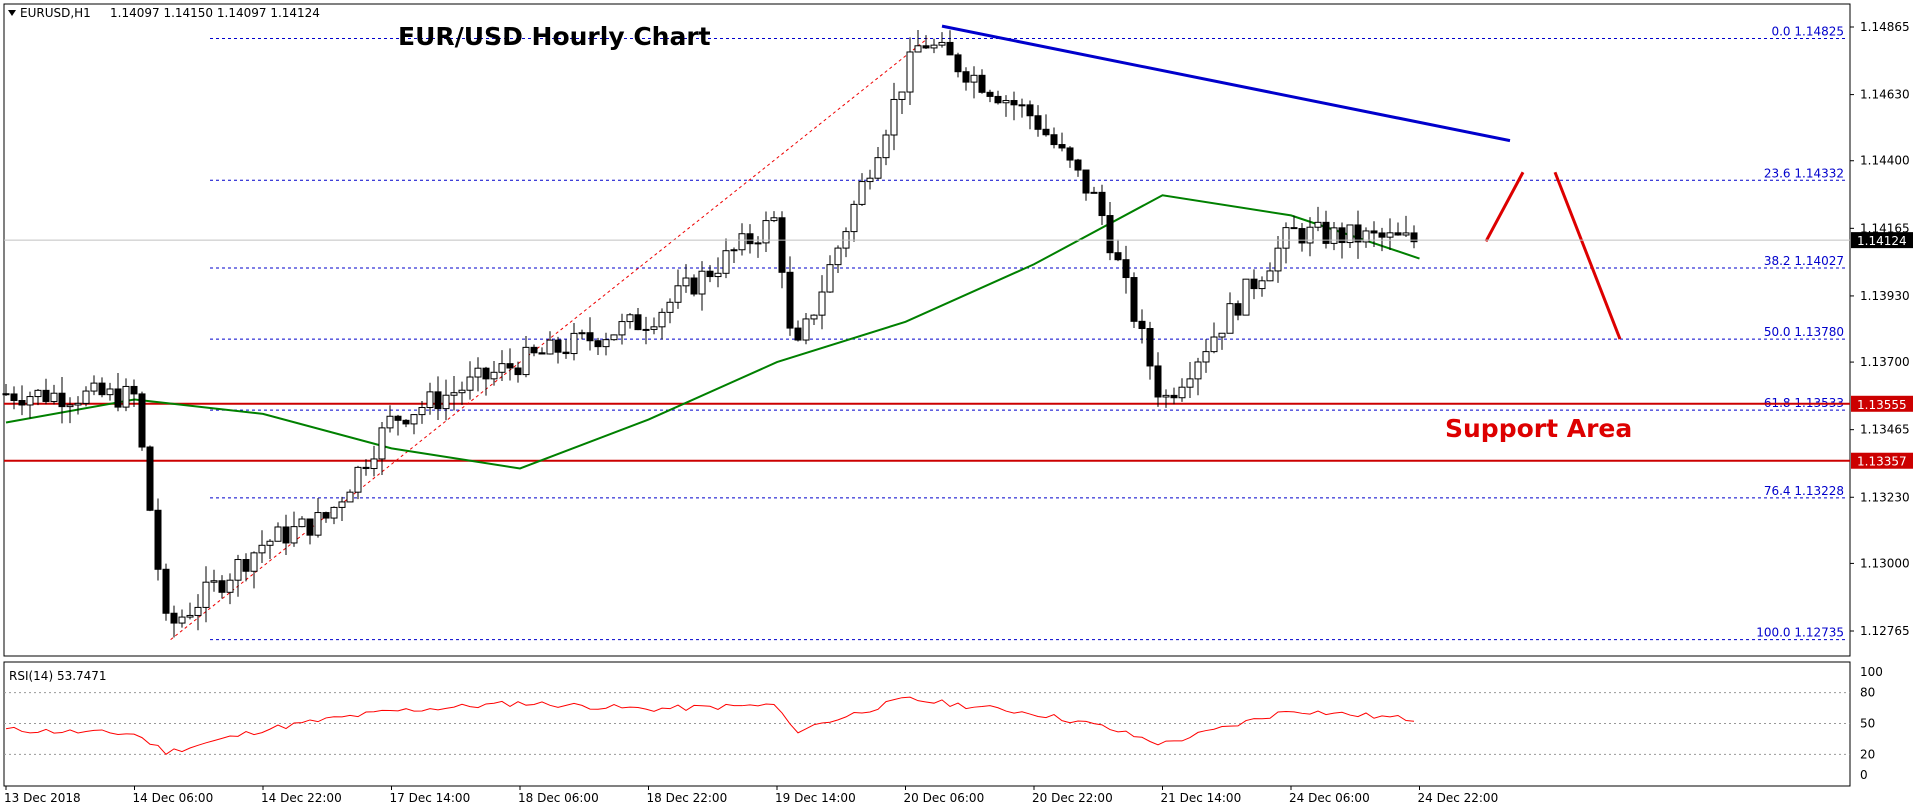 The image size is (1916, 811). What do you see at coordinates (430, 798) in the screenshot?
I see `time-tick-label: 17 Dec 14:00` at bounding box center [430, 798].